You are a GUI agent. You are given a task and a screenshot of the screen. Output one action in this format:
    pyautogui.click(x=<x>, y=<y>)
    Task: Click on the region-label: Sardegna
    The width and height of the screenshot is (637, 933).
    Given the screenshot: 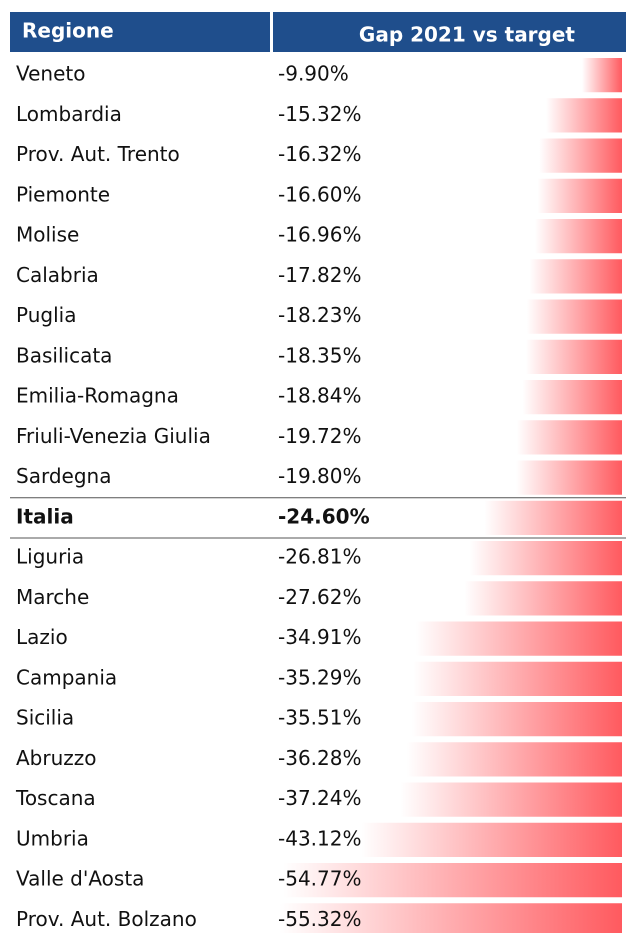 What is the action you would take?
    pyautogui.click(x=63, y=476)
    